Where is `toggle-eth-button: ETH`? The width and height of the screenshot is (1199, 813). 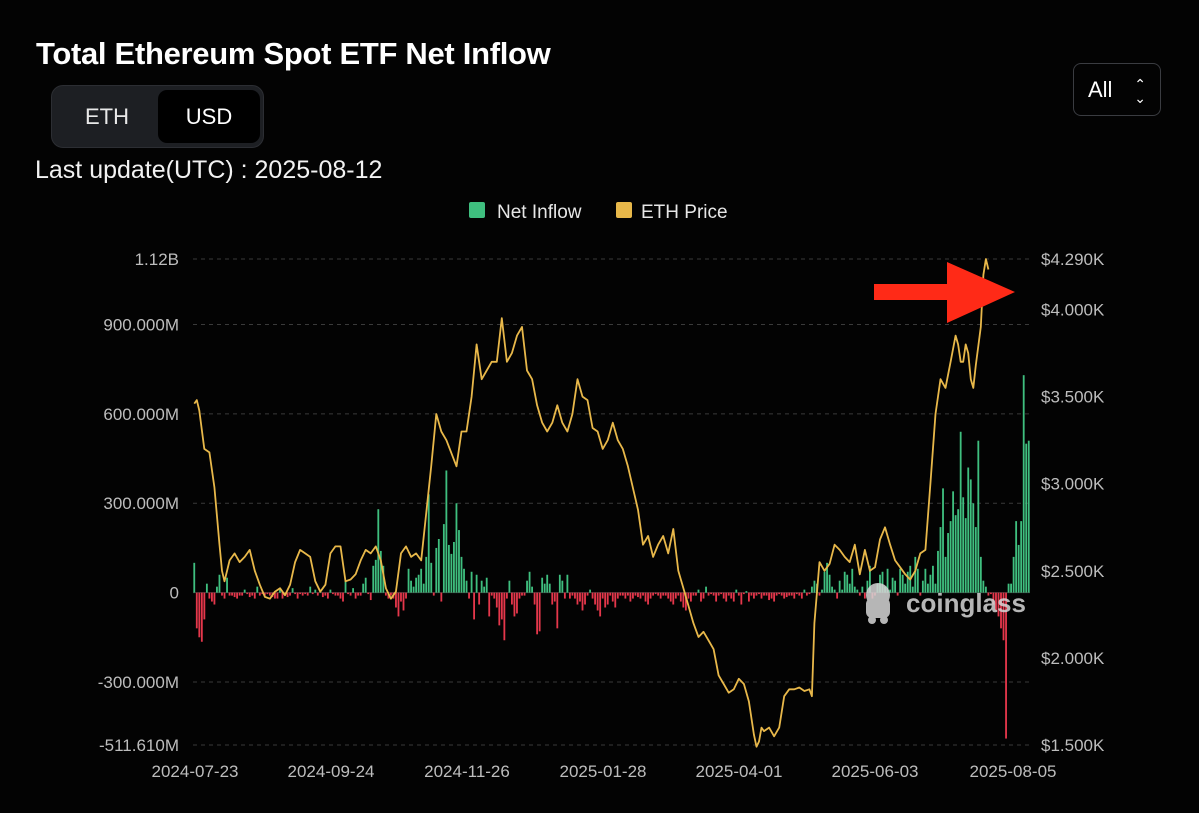 toggle-eth-button: ETH is located at coordinates (107, 116).